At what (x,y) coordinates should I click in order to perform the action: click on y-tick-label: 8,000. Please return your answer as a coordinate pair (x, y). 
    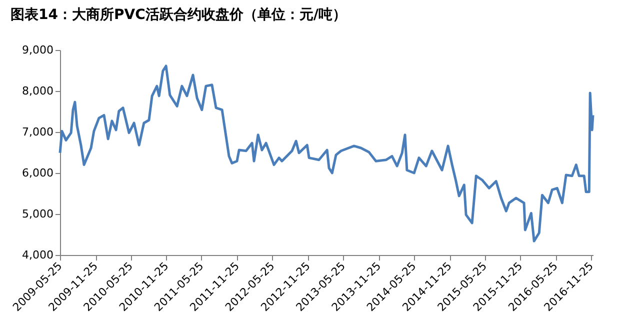
    Looking at the image, I should click on (38, 91).